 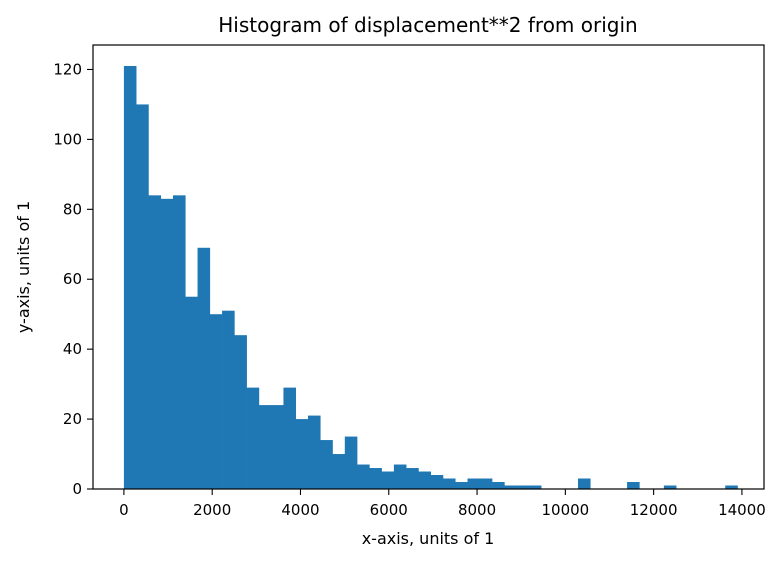 I want to click on x-tick-label: 2000, so click(x=212, y=510).